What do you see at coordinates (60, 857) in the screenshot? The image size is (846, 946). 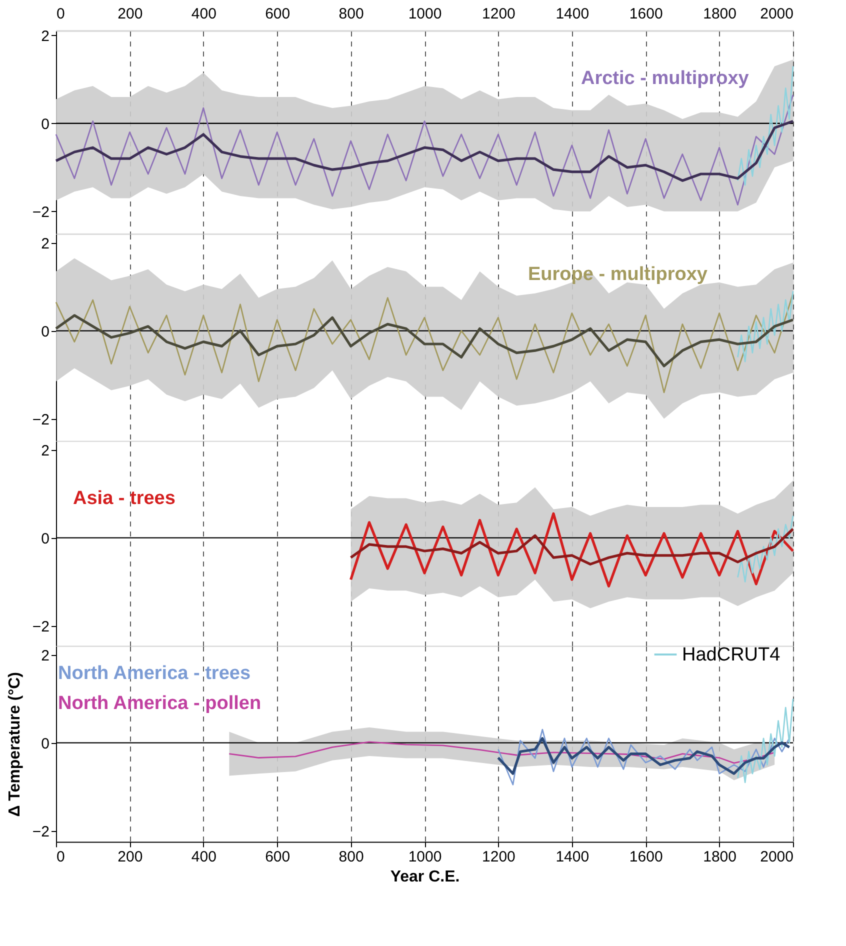 I see `x-tick-label: 0` at bounding box center [60, 857].